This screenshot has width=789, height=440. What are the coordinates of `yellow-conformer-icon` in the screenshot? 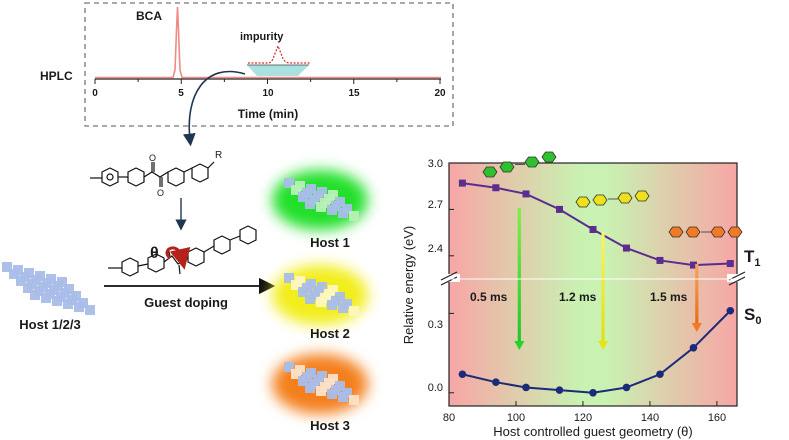 It's located at (612, 199).